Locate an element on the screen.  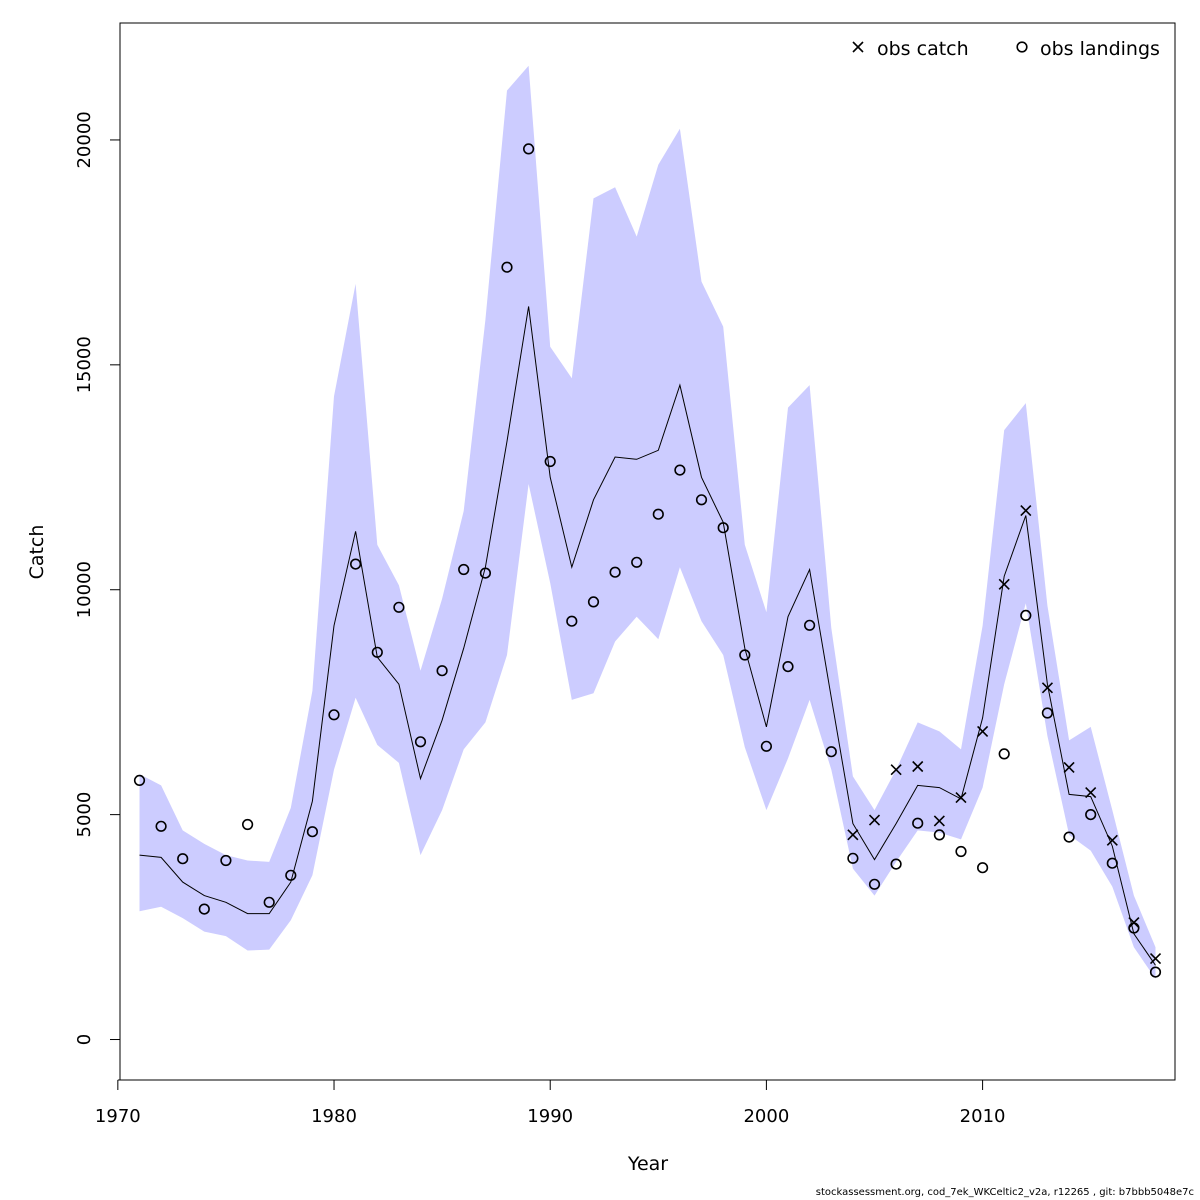
y-tick-label: 15000 is located at coordinates (84, 364).